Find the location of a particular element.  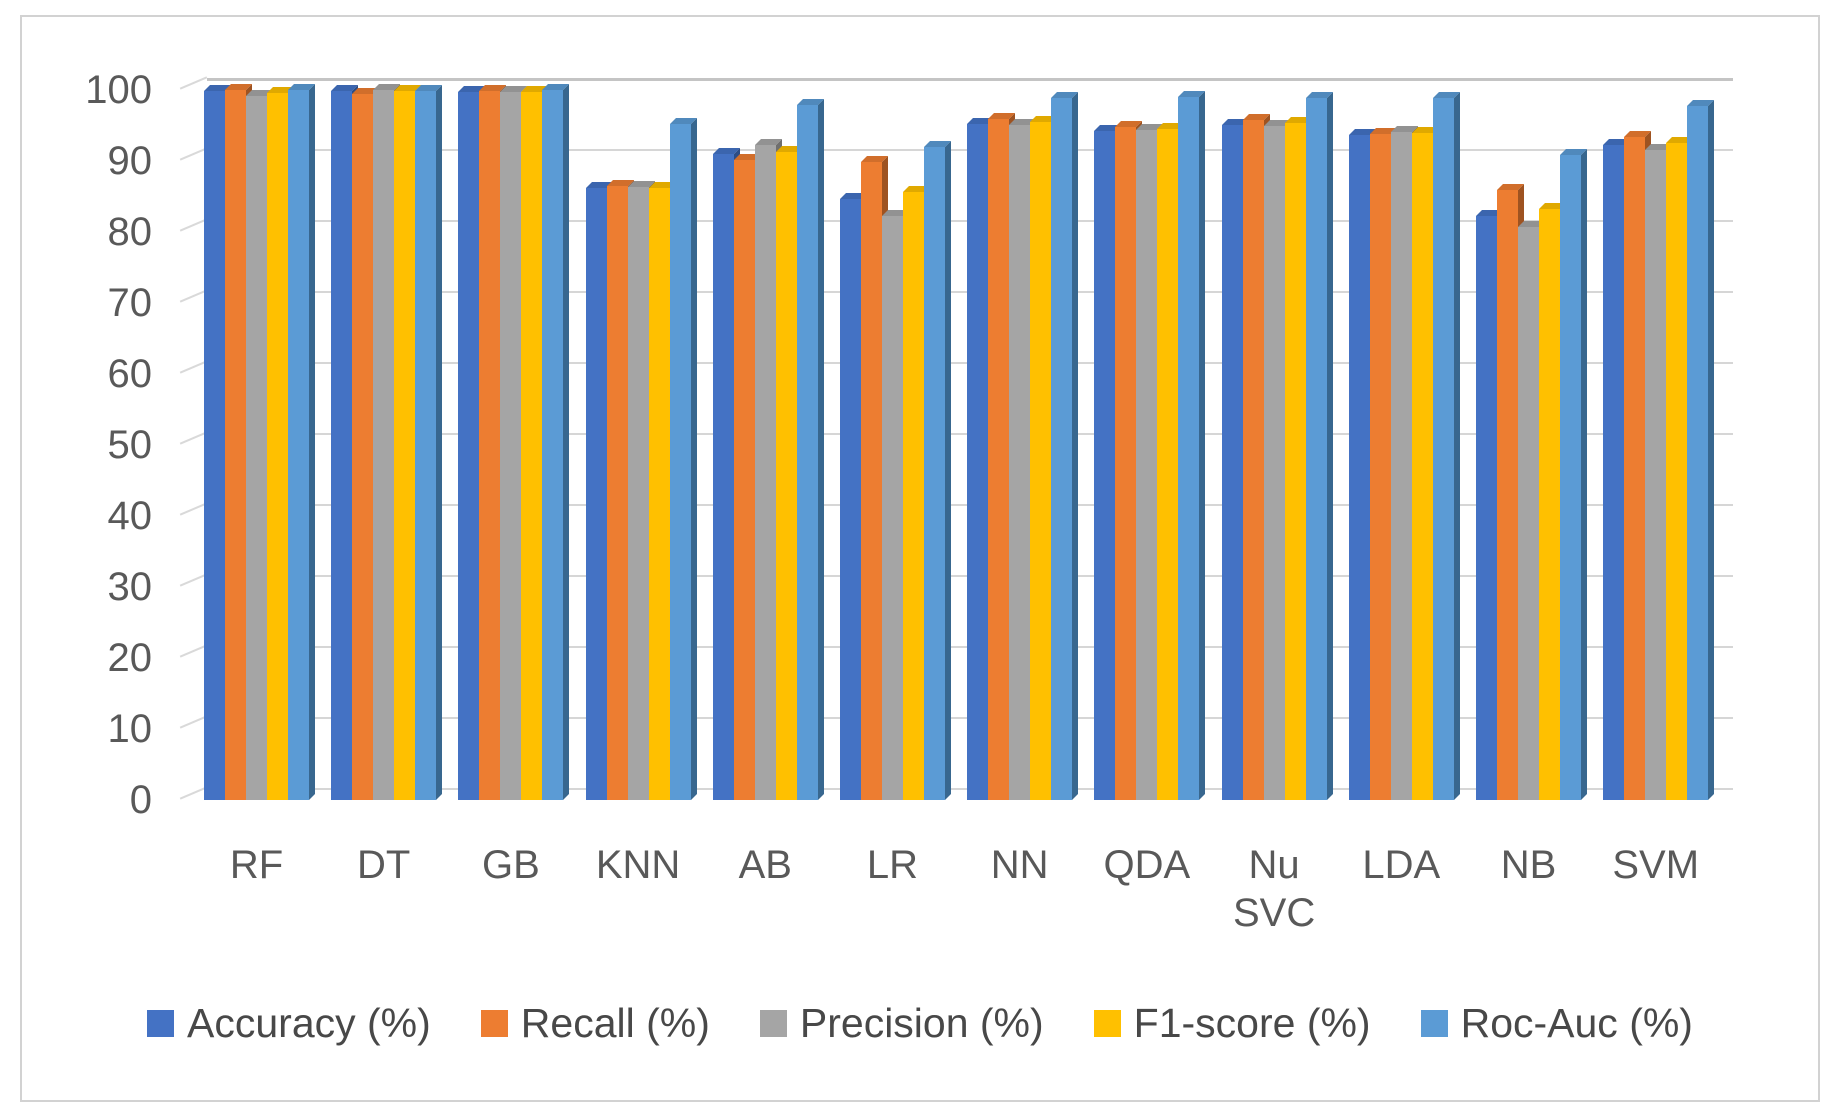

legend-item: F1-score (%) is located at coordinates (1232, 1023).